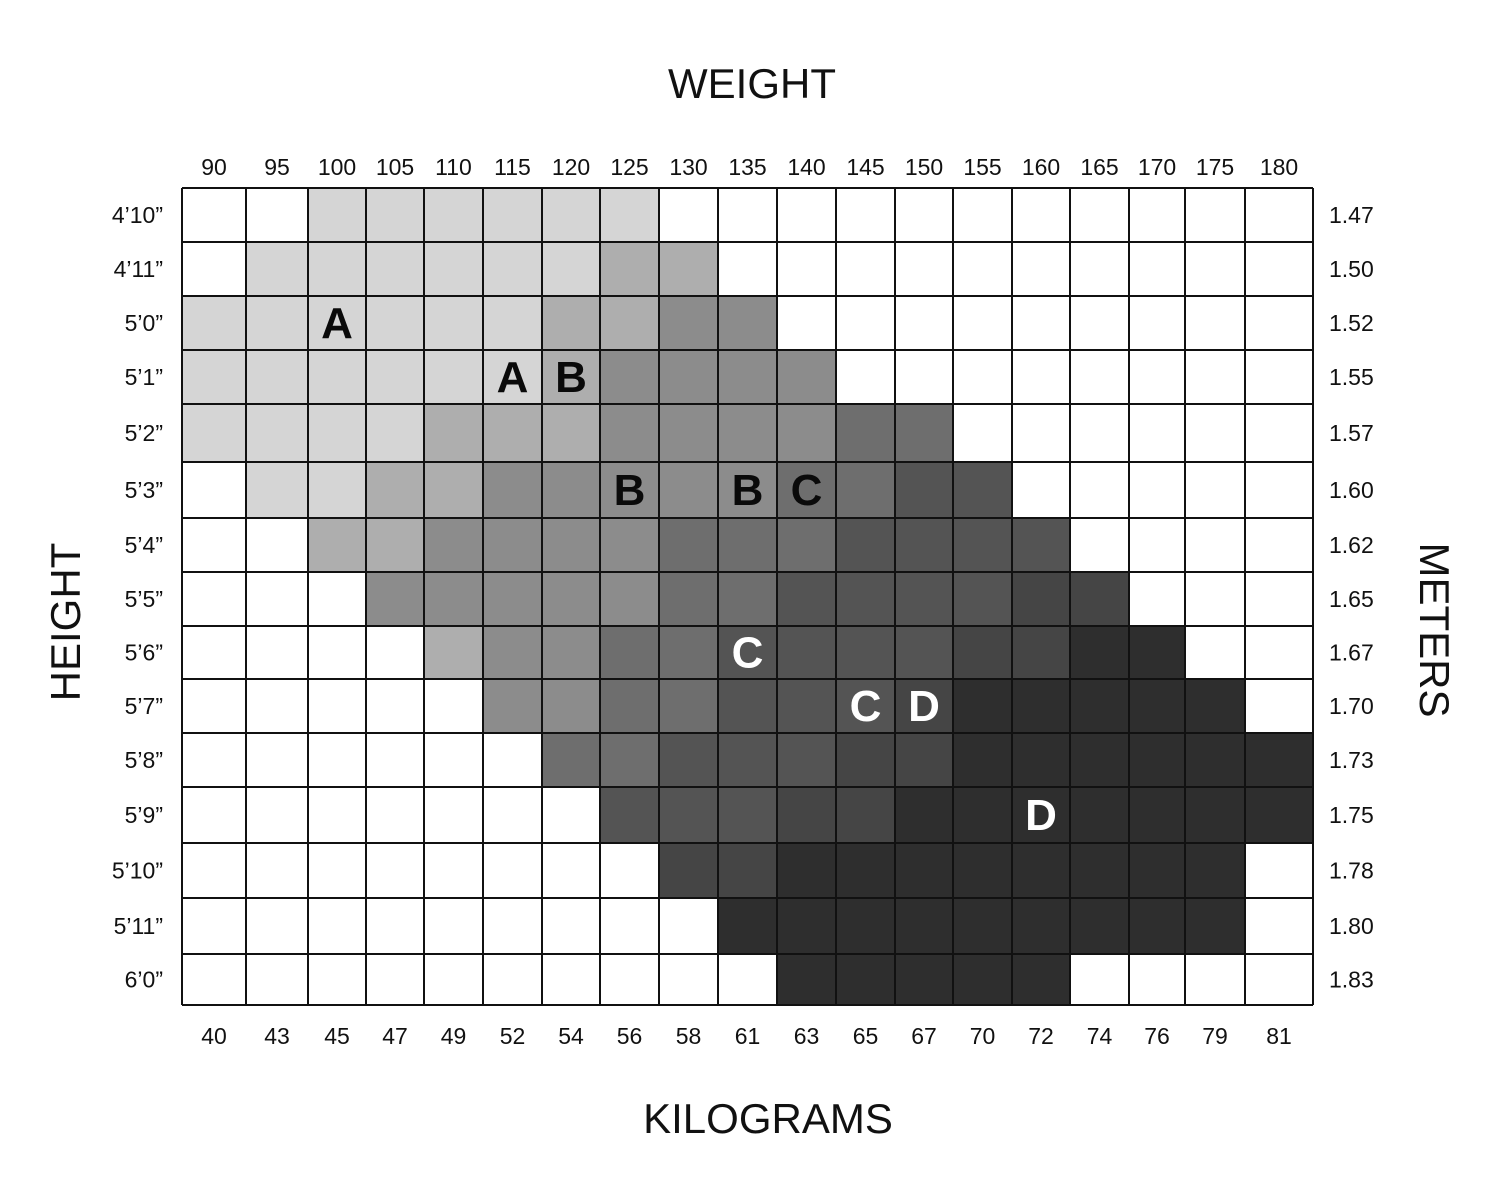  Describe the element at coordinates (137, 215) in the screenshot. I see `feet-tick-label: 4’10”` at that location.